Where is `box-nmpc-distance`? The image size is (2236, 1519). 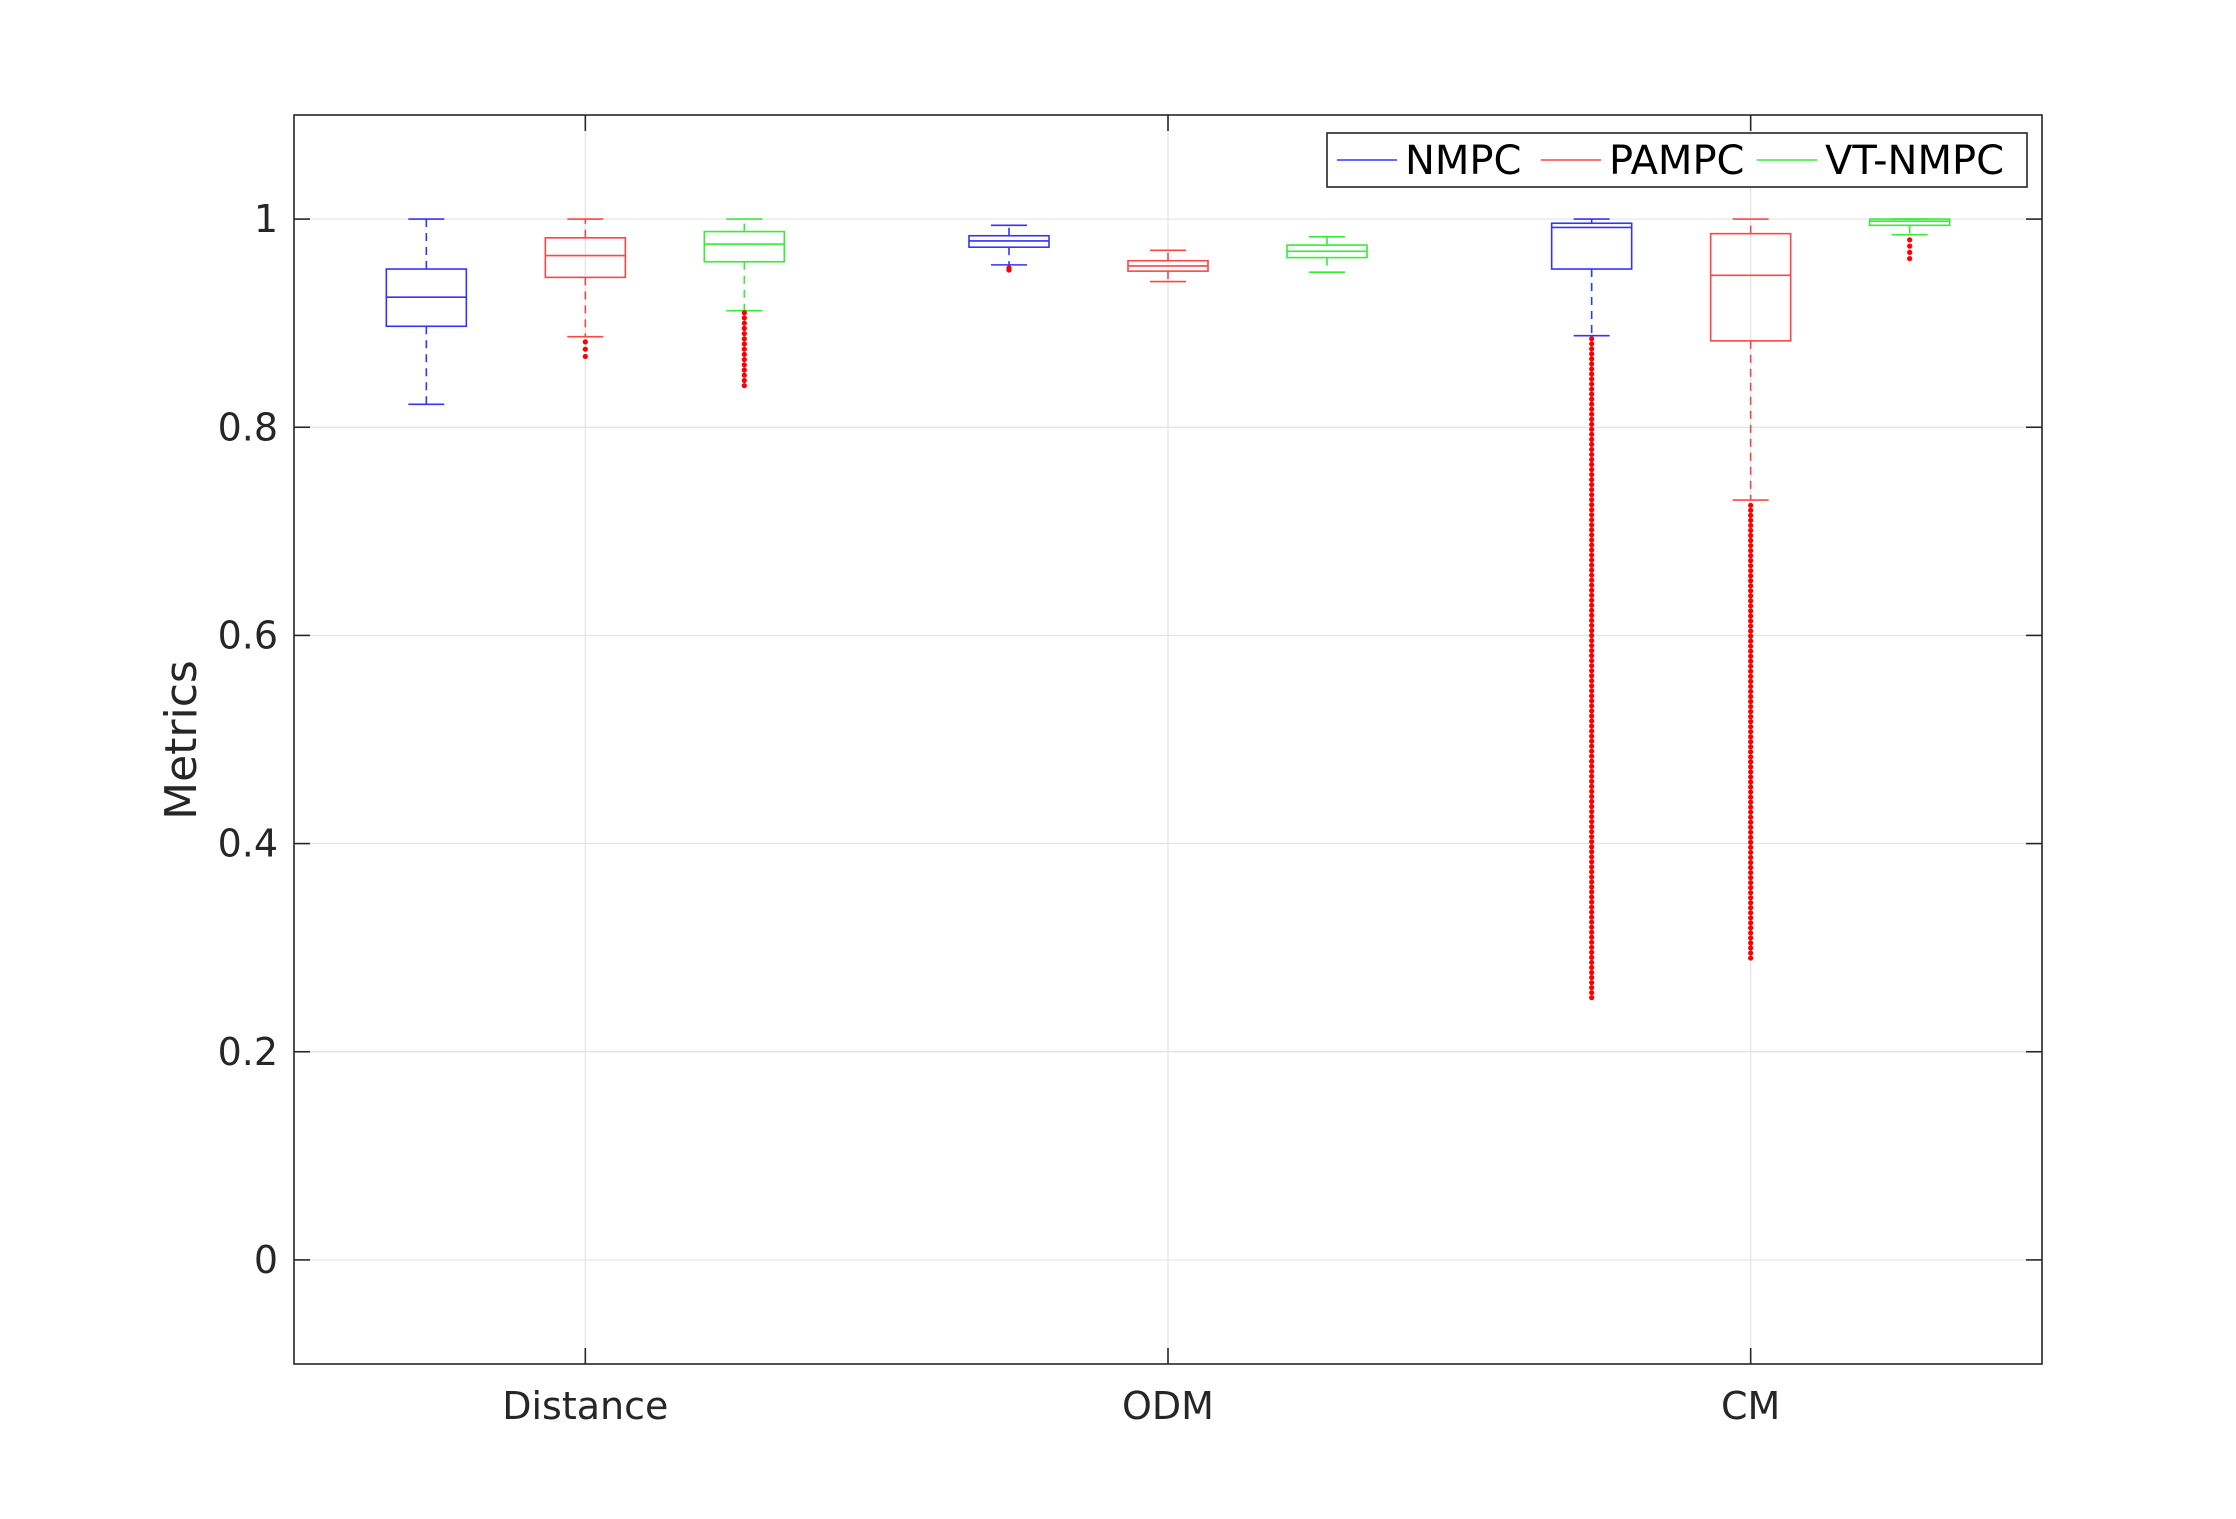 box-nmpc-distance is located at coordinates (426, 312).